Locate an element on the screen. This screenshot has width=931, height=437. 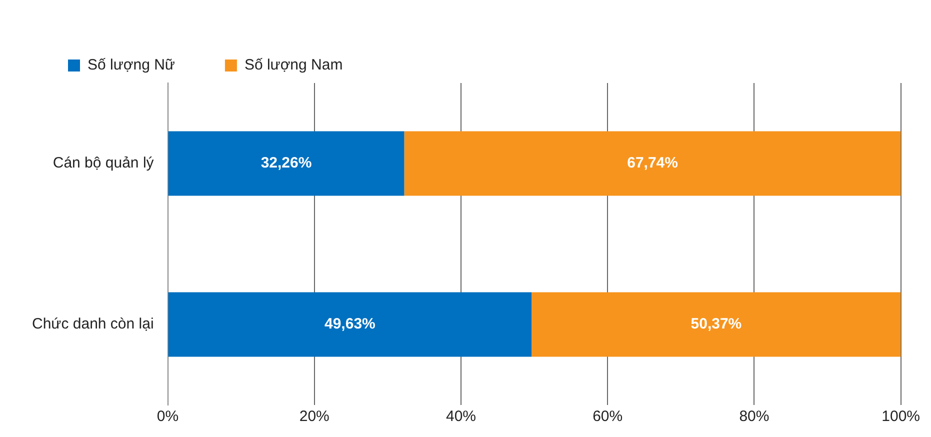
data-label: 50,37% is located at coordinates (716, 324).